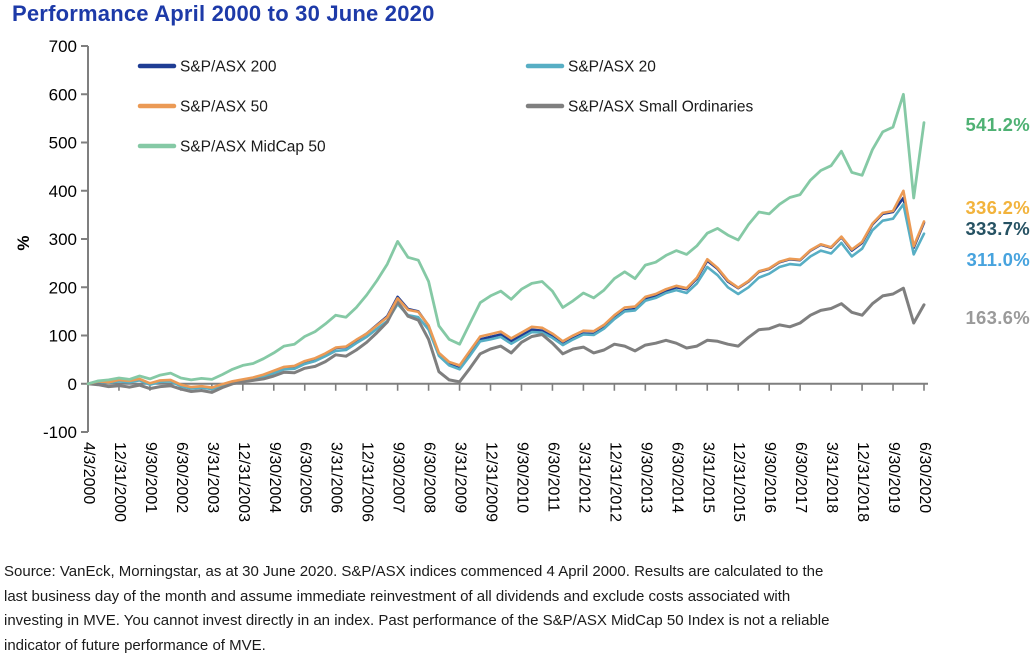 The height and width of the screenshot is (658, 1034). Describe the element at coordinates (893, 477) in the screenshot. I see `x-tick-label: 9/30/2019` at that location.